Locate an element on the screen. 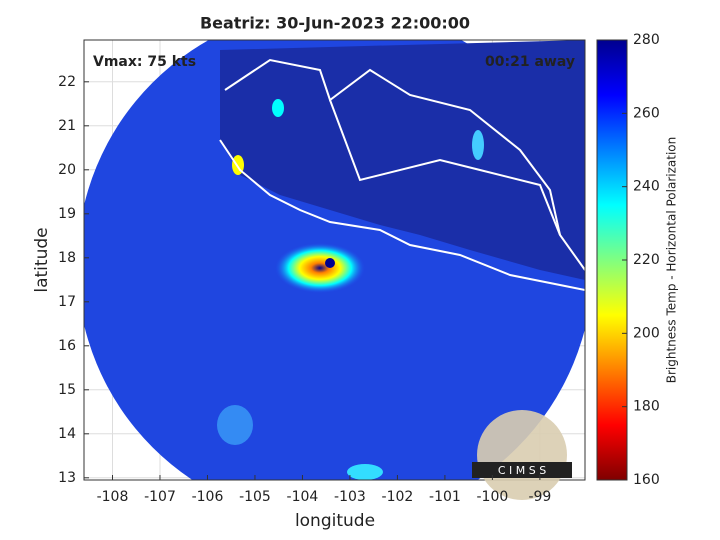 The image size is (720, 540). y-tick-label: 15 is located at coordinates (67, 390).